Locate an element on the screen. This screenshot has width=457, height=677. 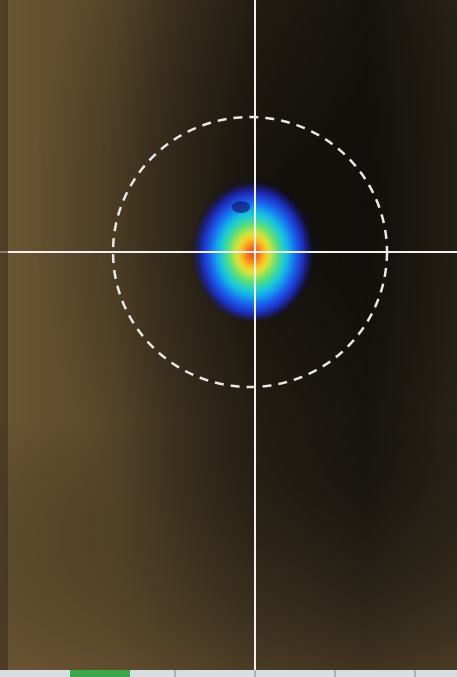
beam-spot is located at coordinates (253, 246).